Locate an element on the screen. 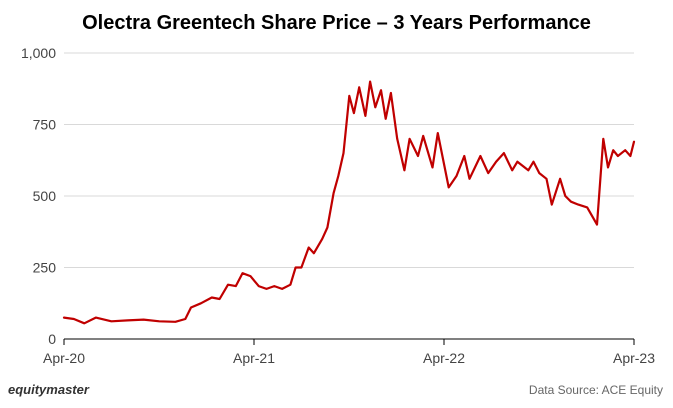  y-tick-label: 1,000 is located at coordinates (38, 53).